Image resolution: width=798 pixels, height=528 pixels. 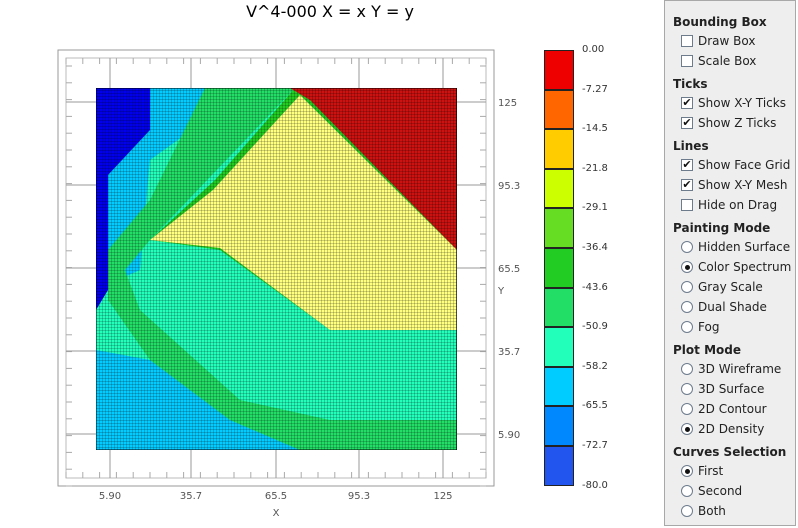 I want to click on y-tick-label: 125, so click(x=507, y=103).